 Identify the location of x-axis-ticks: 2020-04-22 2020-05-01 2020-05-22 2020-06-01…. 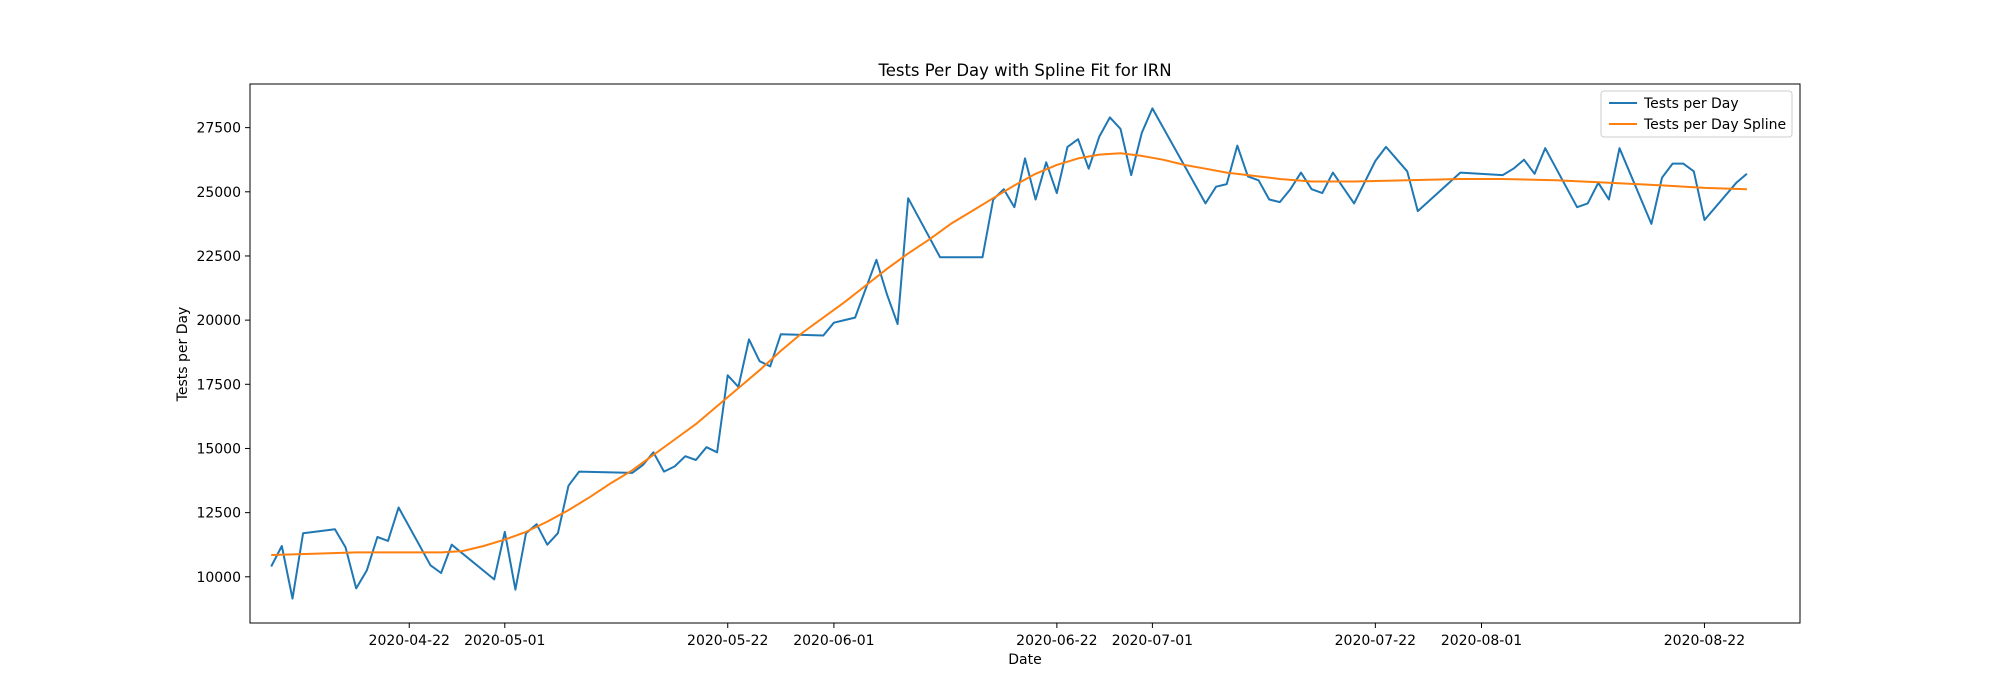
(1057, 636).